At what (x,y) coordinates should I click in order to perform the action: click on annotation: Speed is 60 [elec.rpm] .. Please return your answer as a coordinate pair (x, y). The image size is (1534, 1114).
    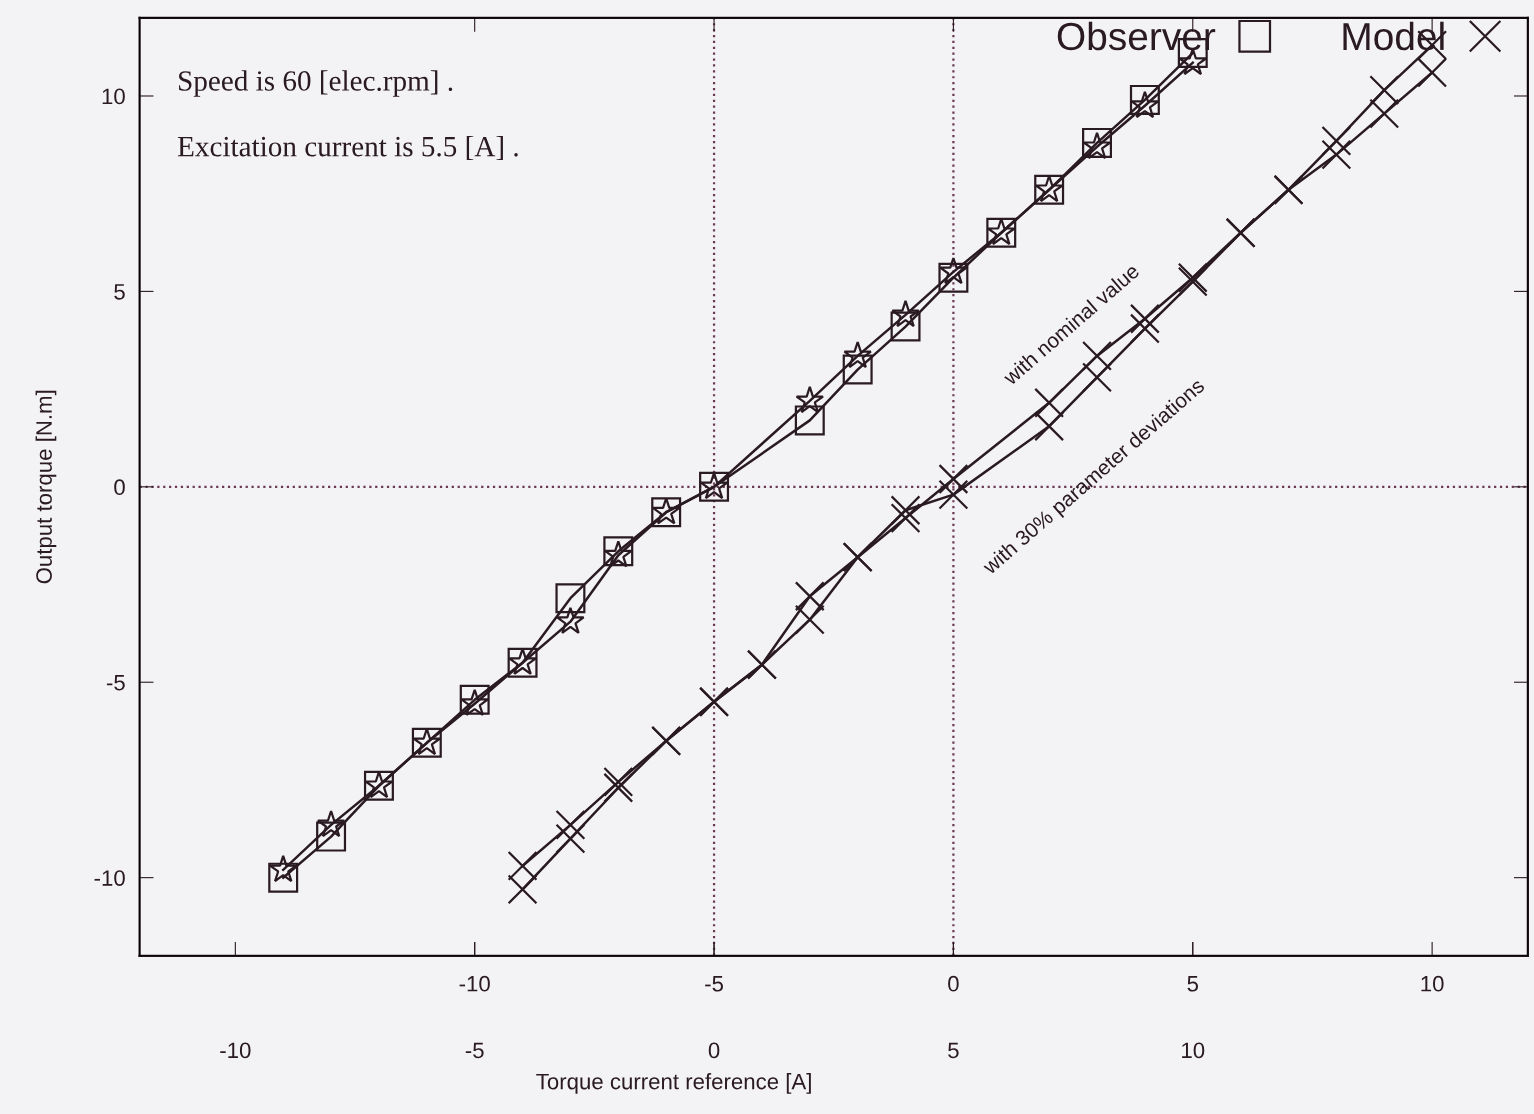
    Looking at the image, I should click on (316, 83).